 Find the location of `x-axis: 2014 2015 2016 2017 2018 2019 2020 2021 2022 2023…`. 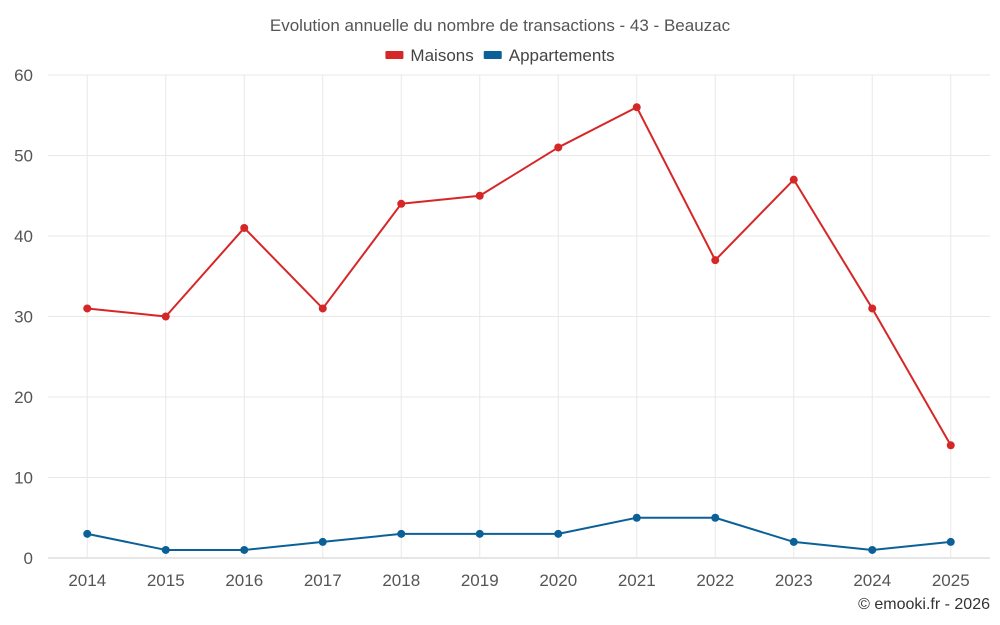

x-axis: 2014 2015 2016 2017 2018 2019 2020 2021 2022 2023… is located at coordinates (518, 580).